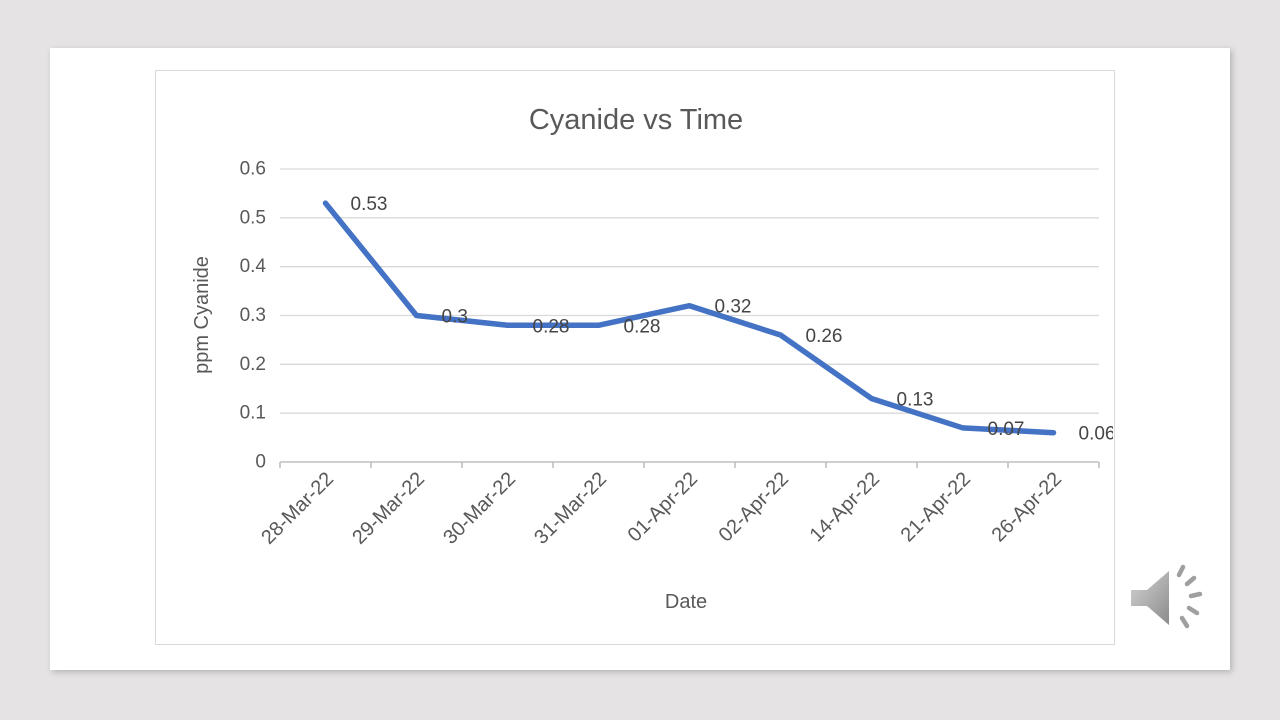 The image size is (1280, 720). What do you see at coordinates (297, 508) in the screenshot?
I see `x-tick-label: 28-Mar-22` at bounding box center [297, 508].